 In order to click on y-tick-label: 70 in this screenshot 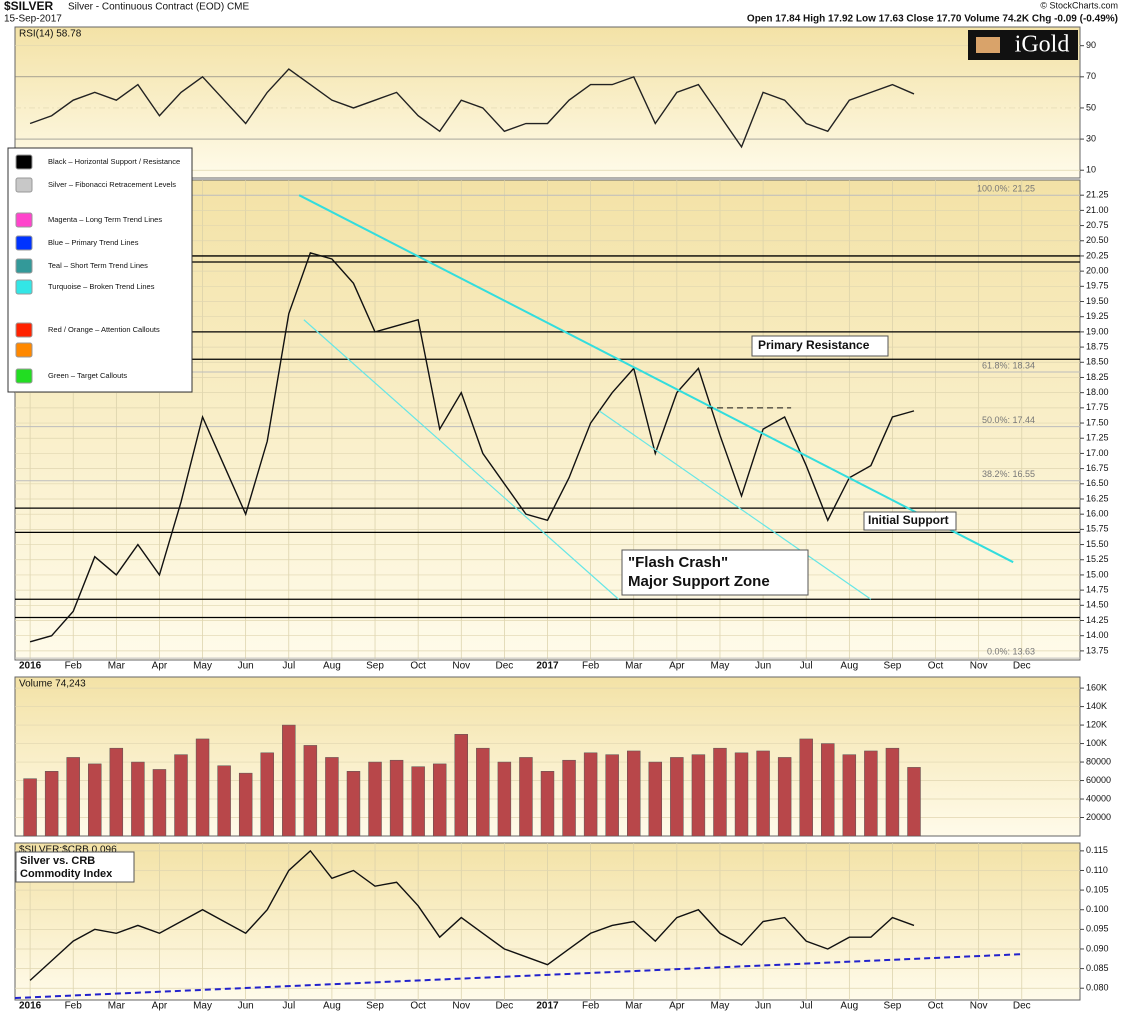, I will do `click(1091, 76)`.